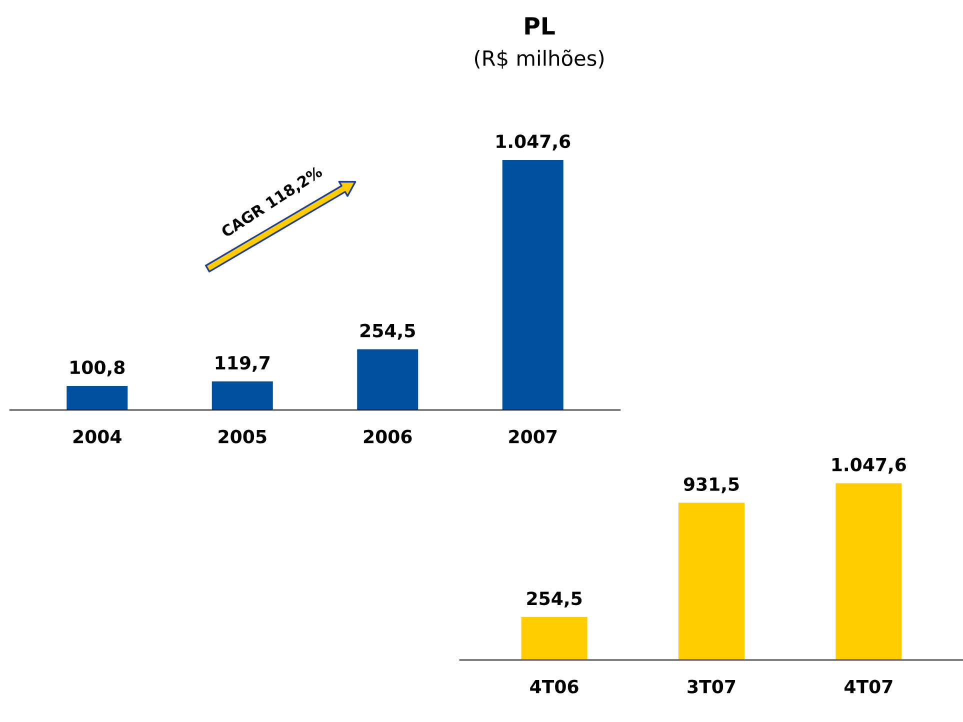 The image size is (963, 722). Describe the element at coordinates (243, 364) in the screenshot. I see `data-label: 119,7` at that location.